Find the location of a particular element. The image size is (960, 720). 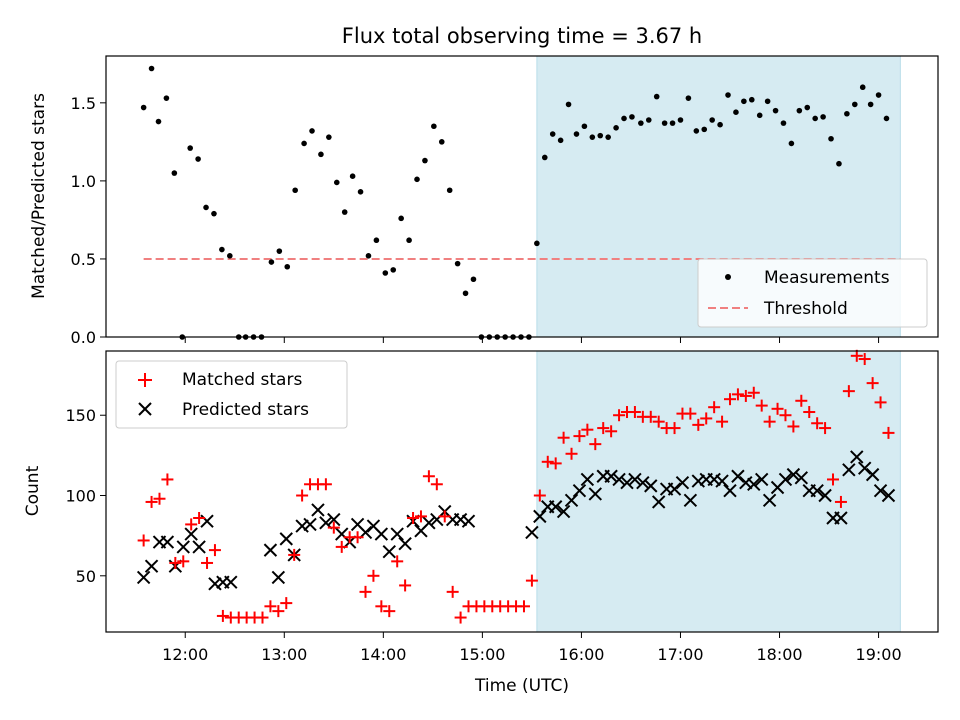

top-y-tick-label: 1.0 is located at coordinates (83, 181).